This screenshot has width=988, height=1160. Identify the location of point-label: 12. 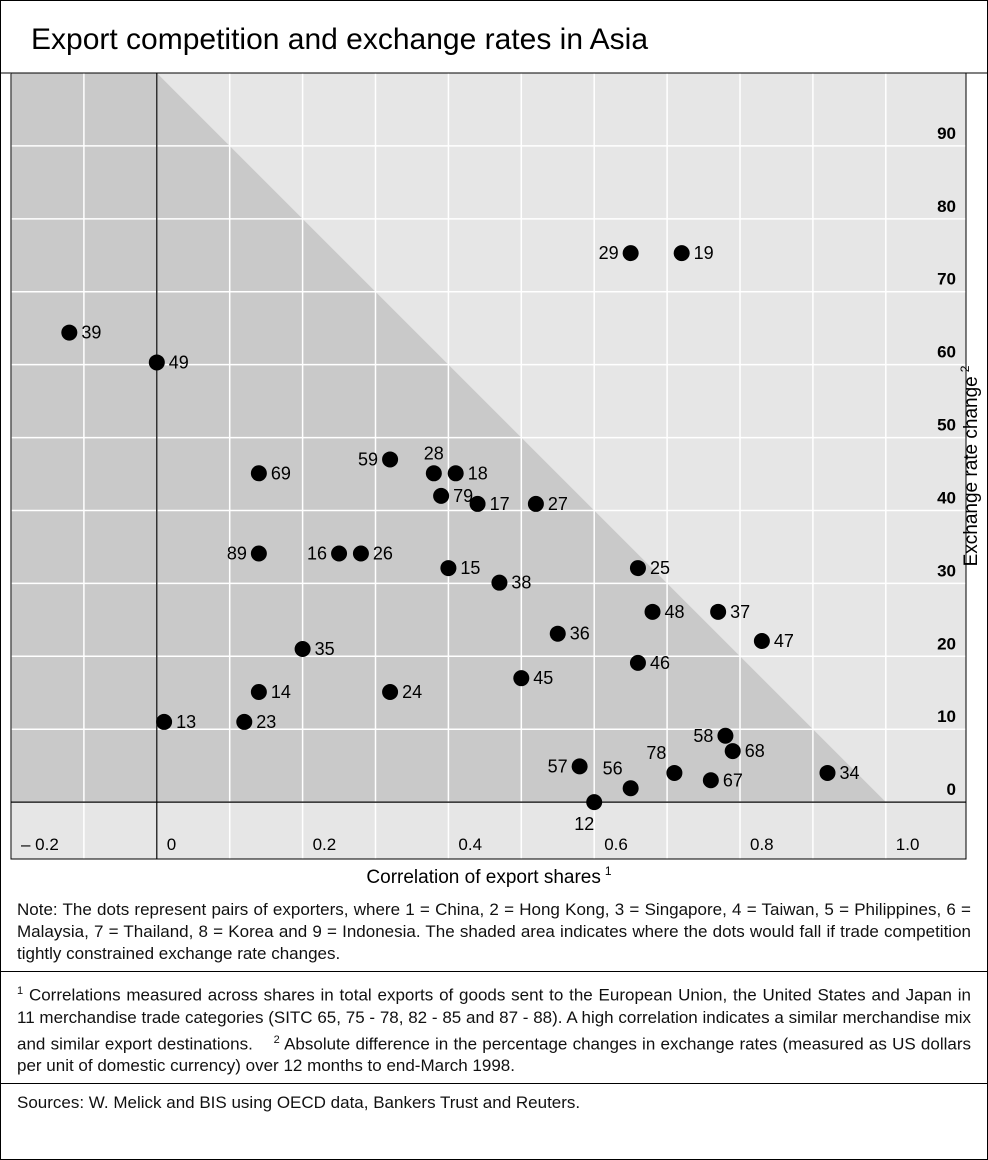
(584, 824).